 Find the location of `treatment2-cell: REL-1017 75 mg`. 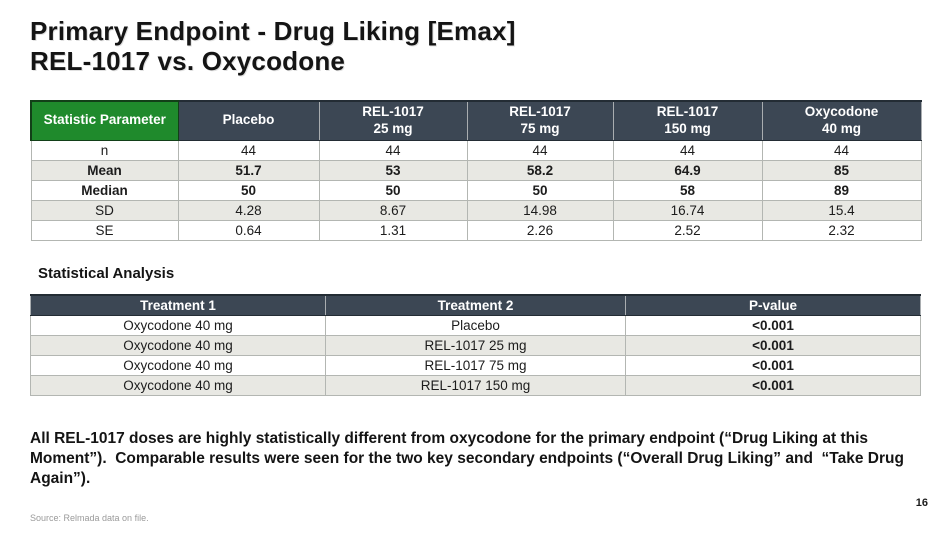

treatment2-cell: REL-1017 75 mg is located at coordinates (475, 365).